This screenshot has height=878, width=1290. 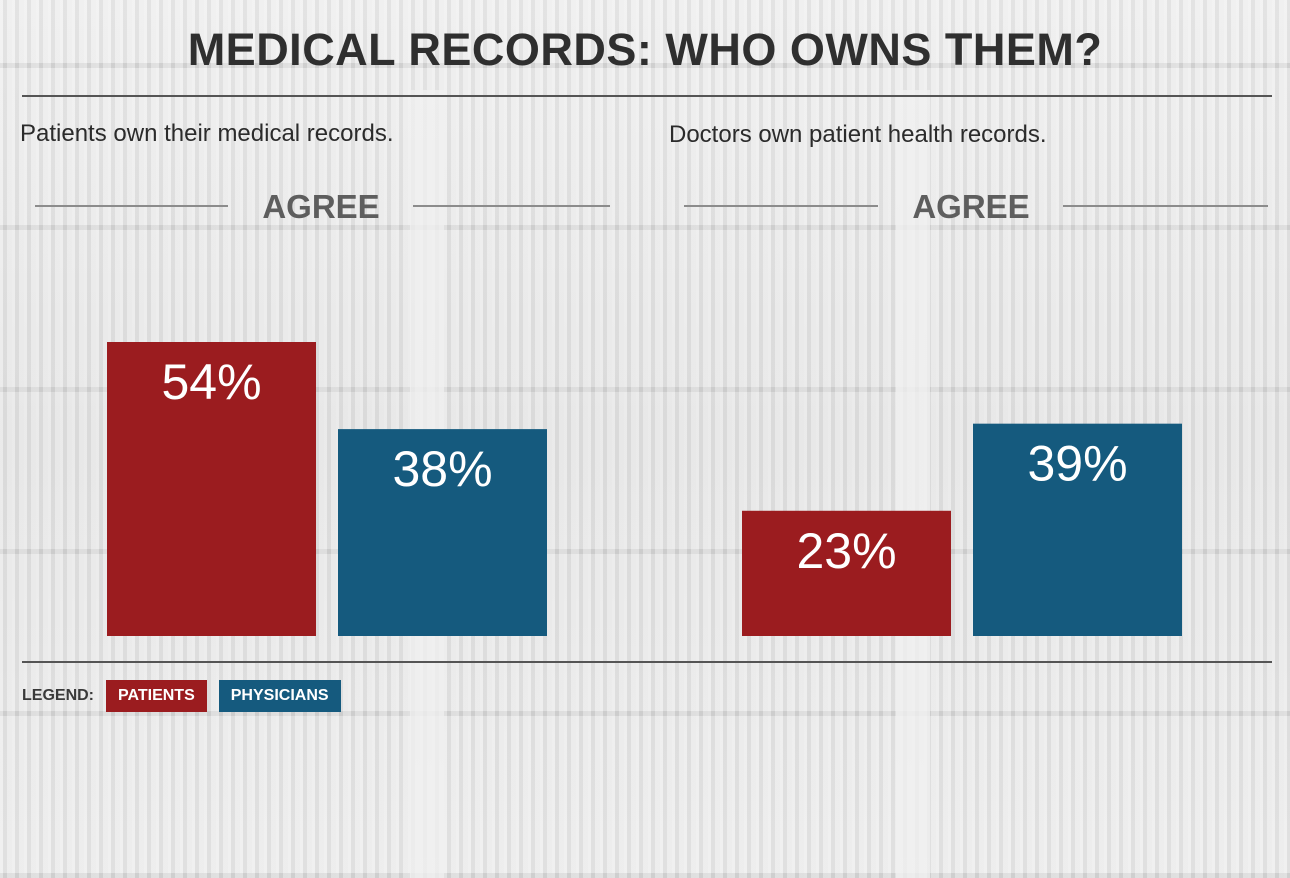 What do you see at coordinates (511, 206) in the screenshot?
I see `left-agree-rule-right` at bounding box center [511, 206].